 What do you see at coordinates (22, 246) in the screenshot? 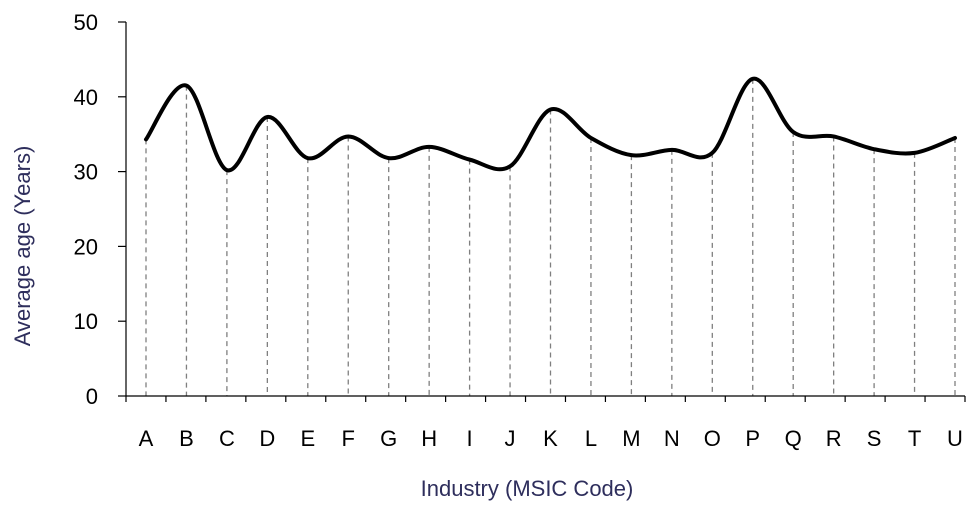
I see `y-axis-title: Average age (Years)` at bounding box center [22, 246].